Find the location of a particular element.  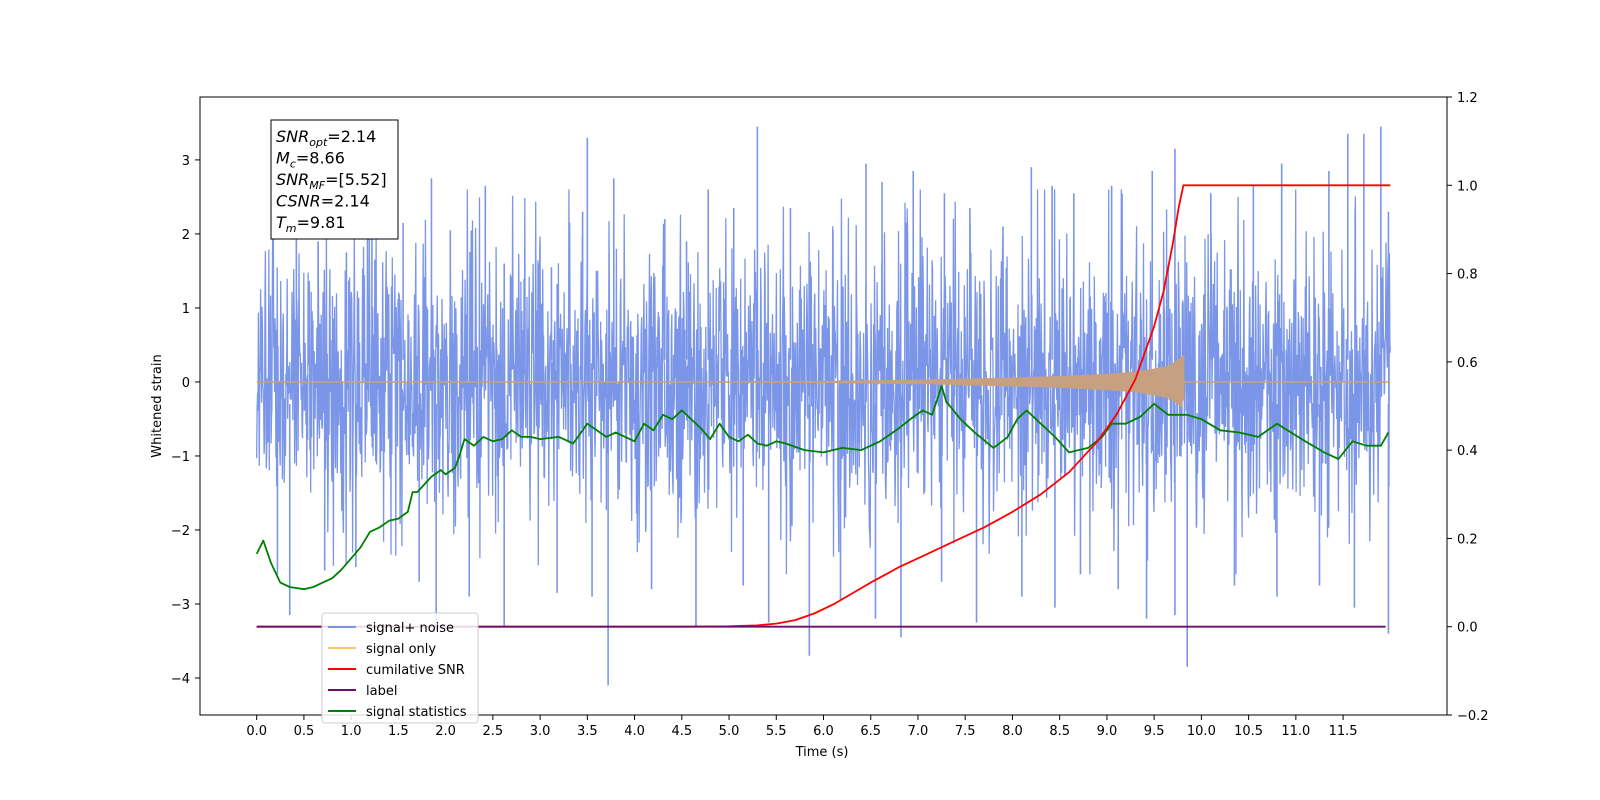

x-tick-label: 7.5 is located at coordinates (965, 731).